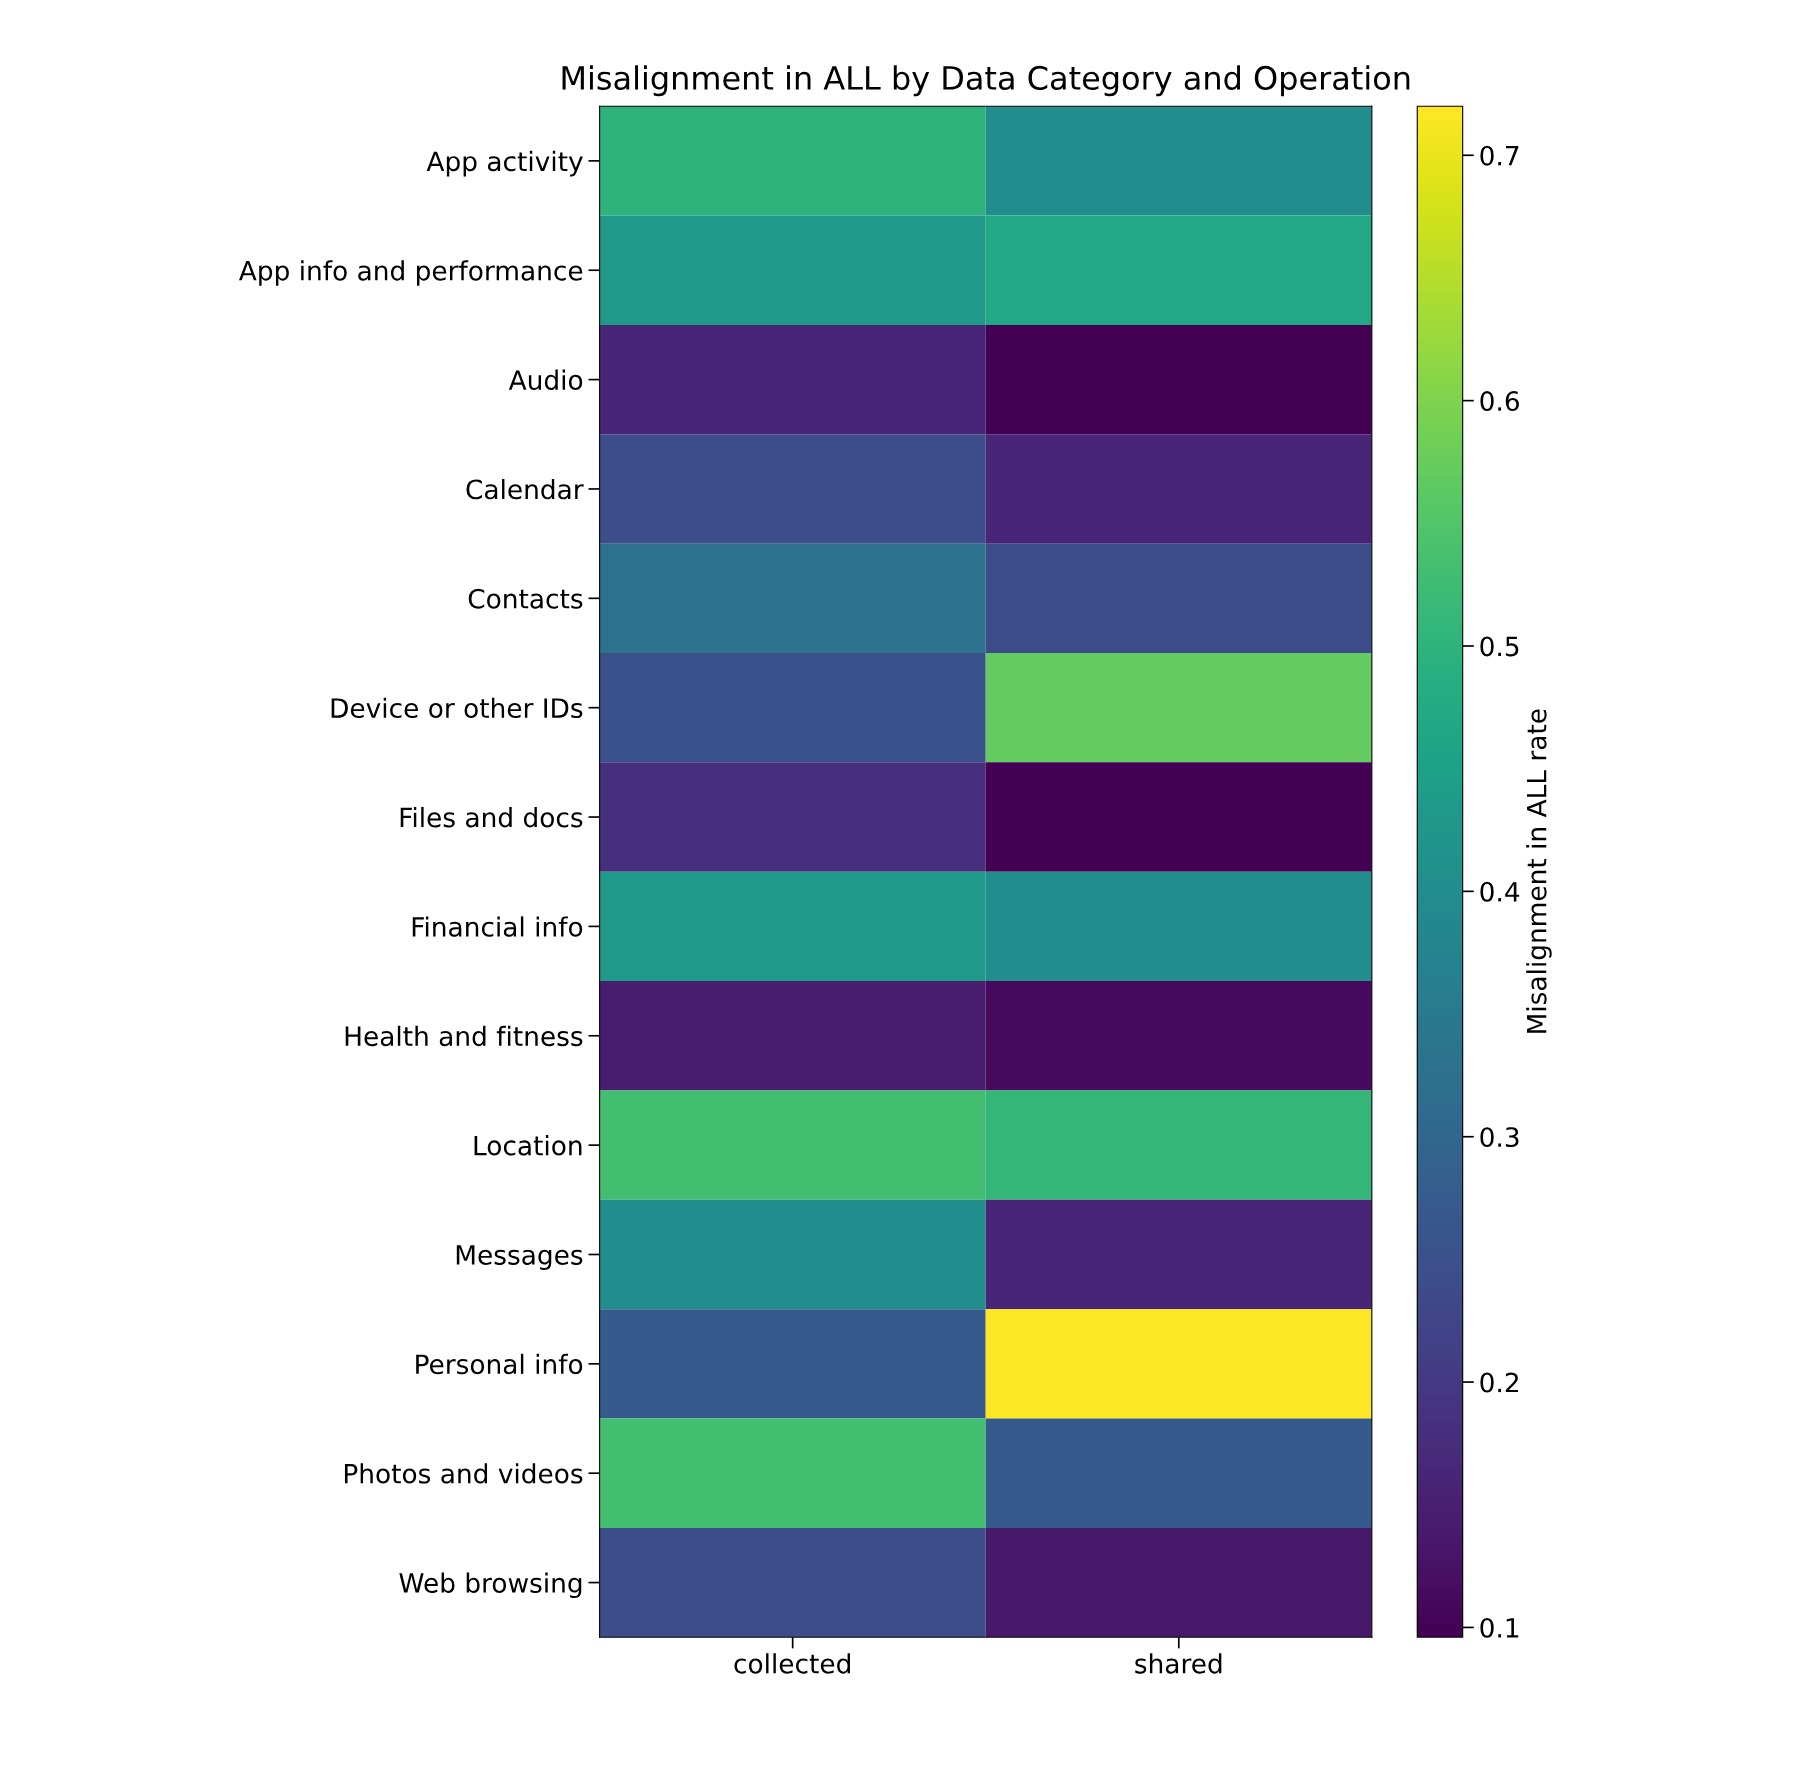 The height and width of the screenshot is (1770, 1817). I want to click on y-tick-label: Web browsing, so click(490, 1585).